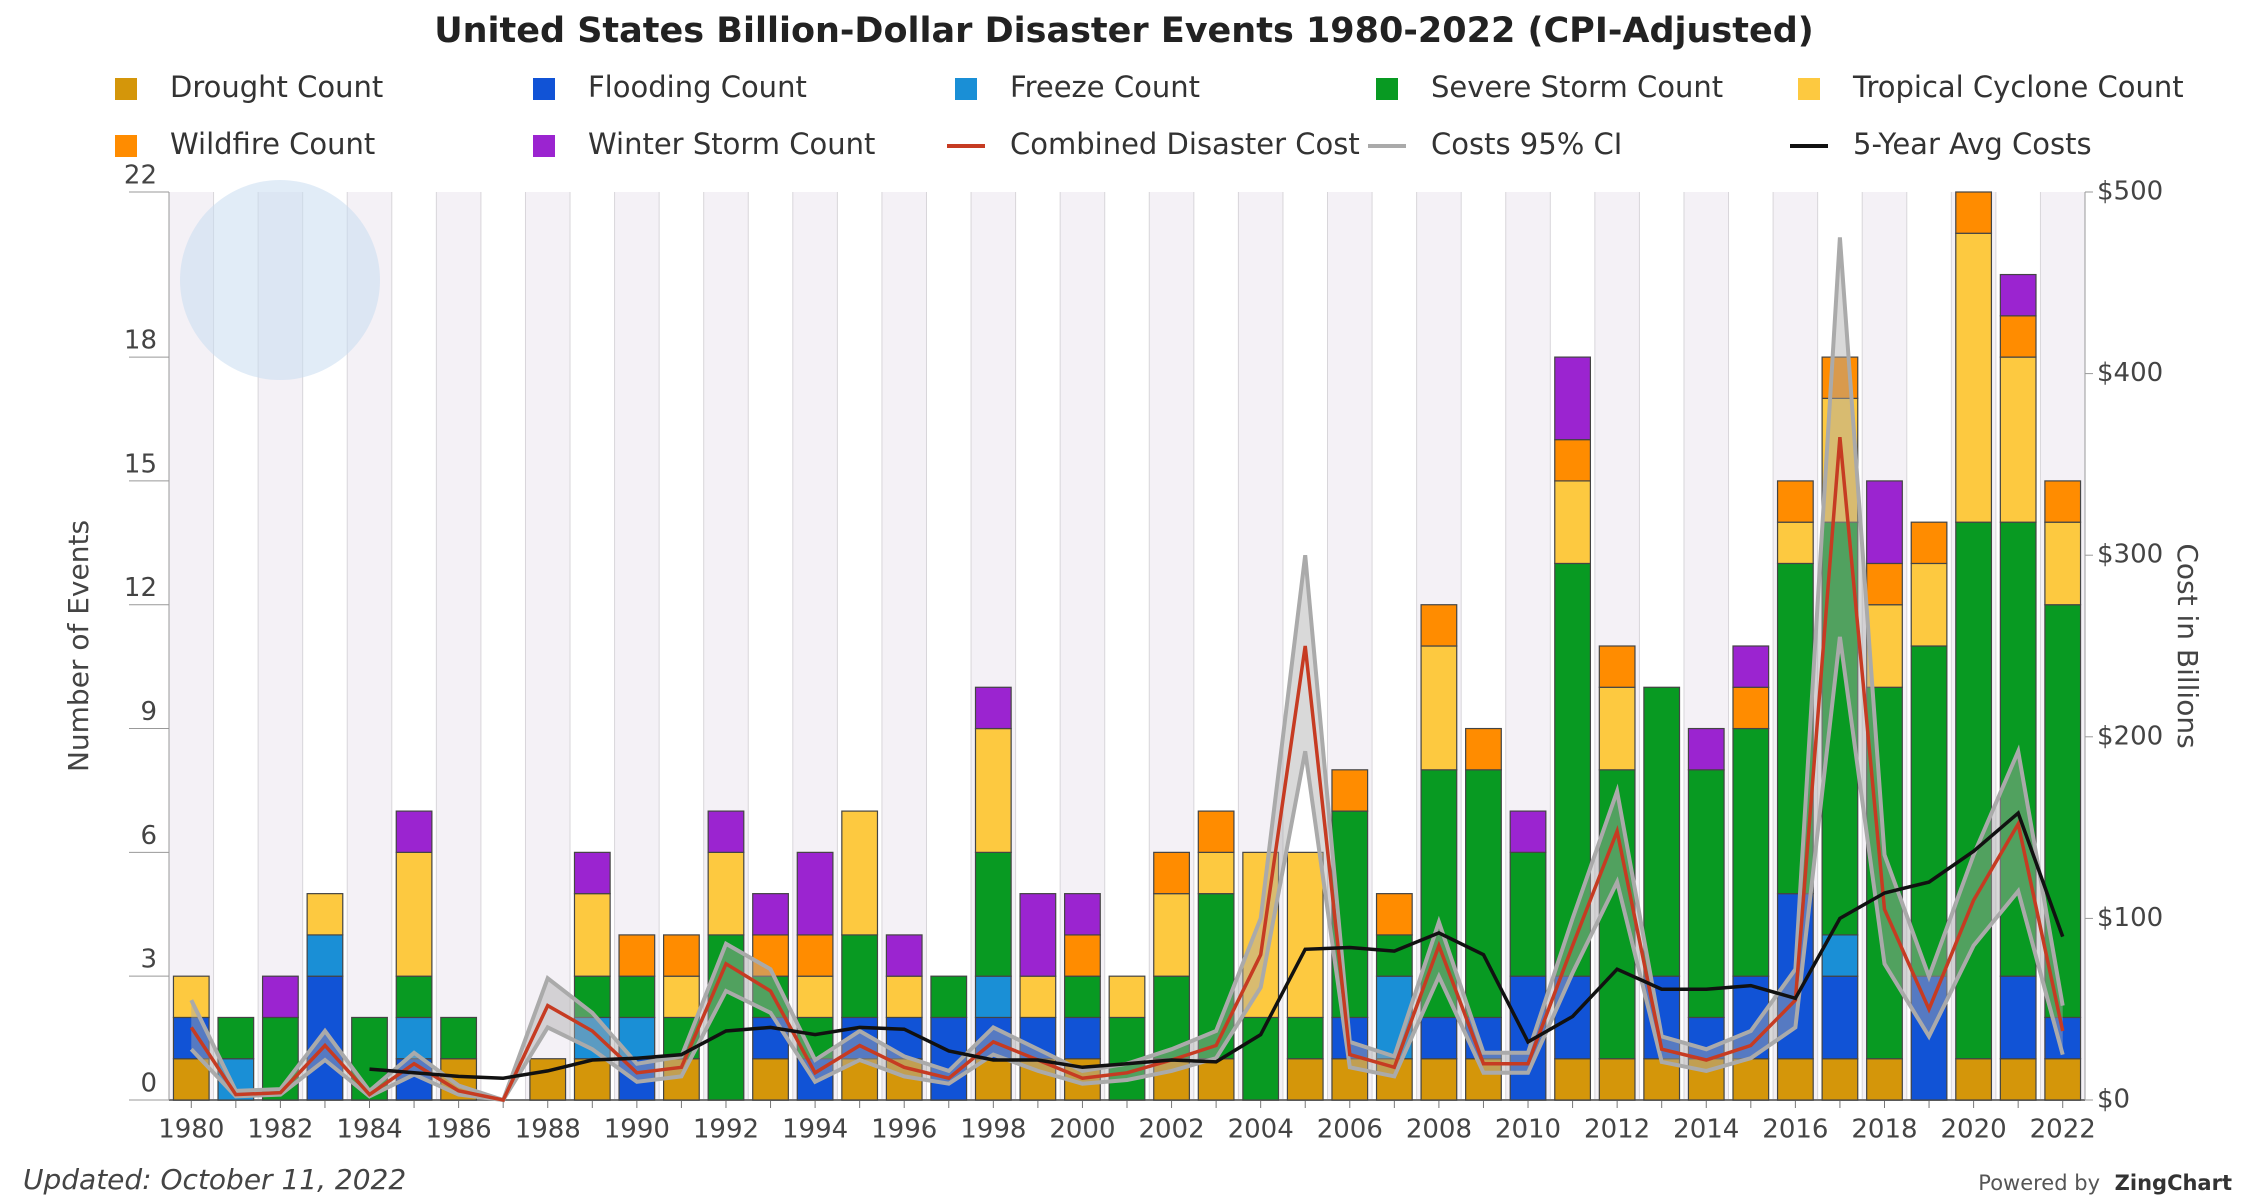  I want to click on x-tick-label: 2004, so click(1261, 1130).